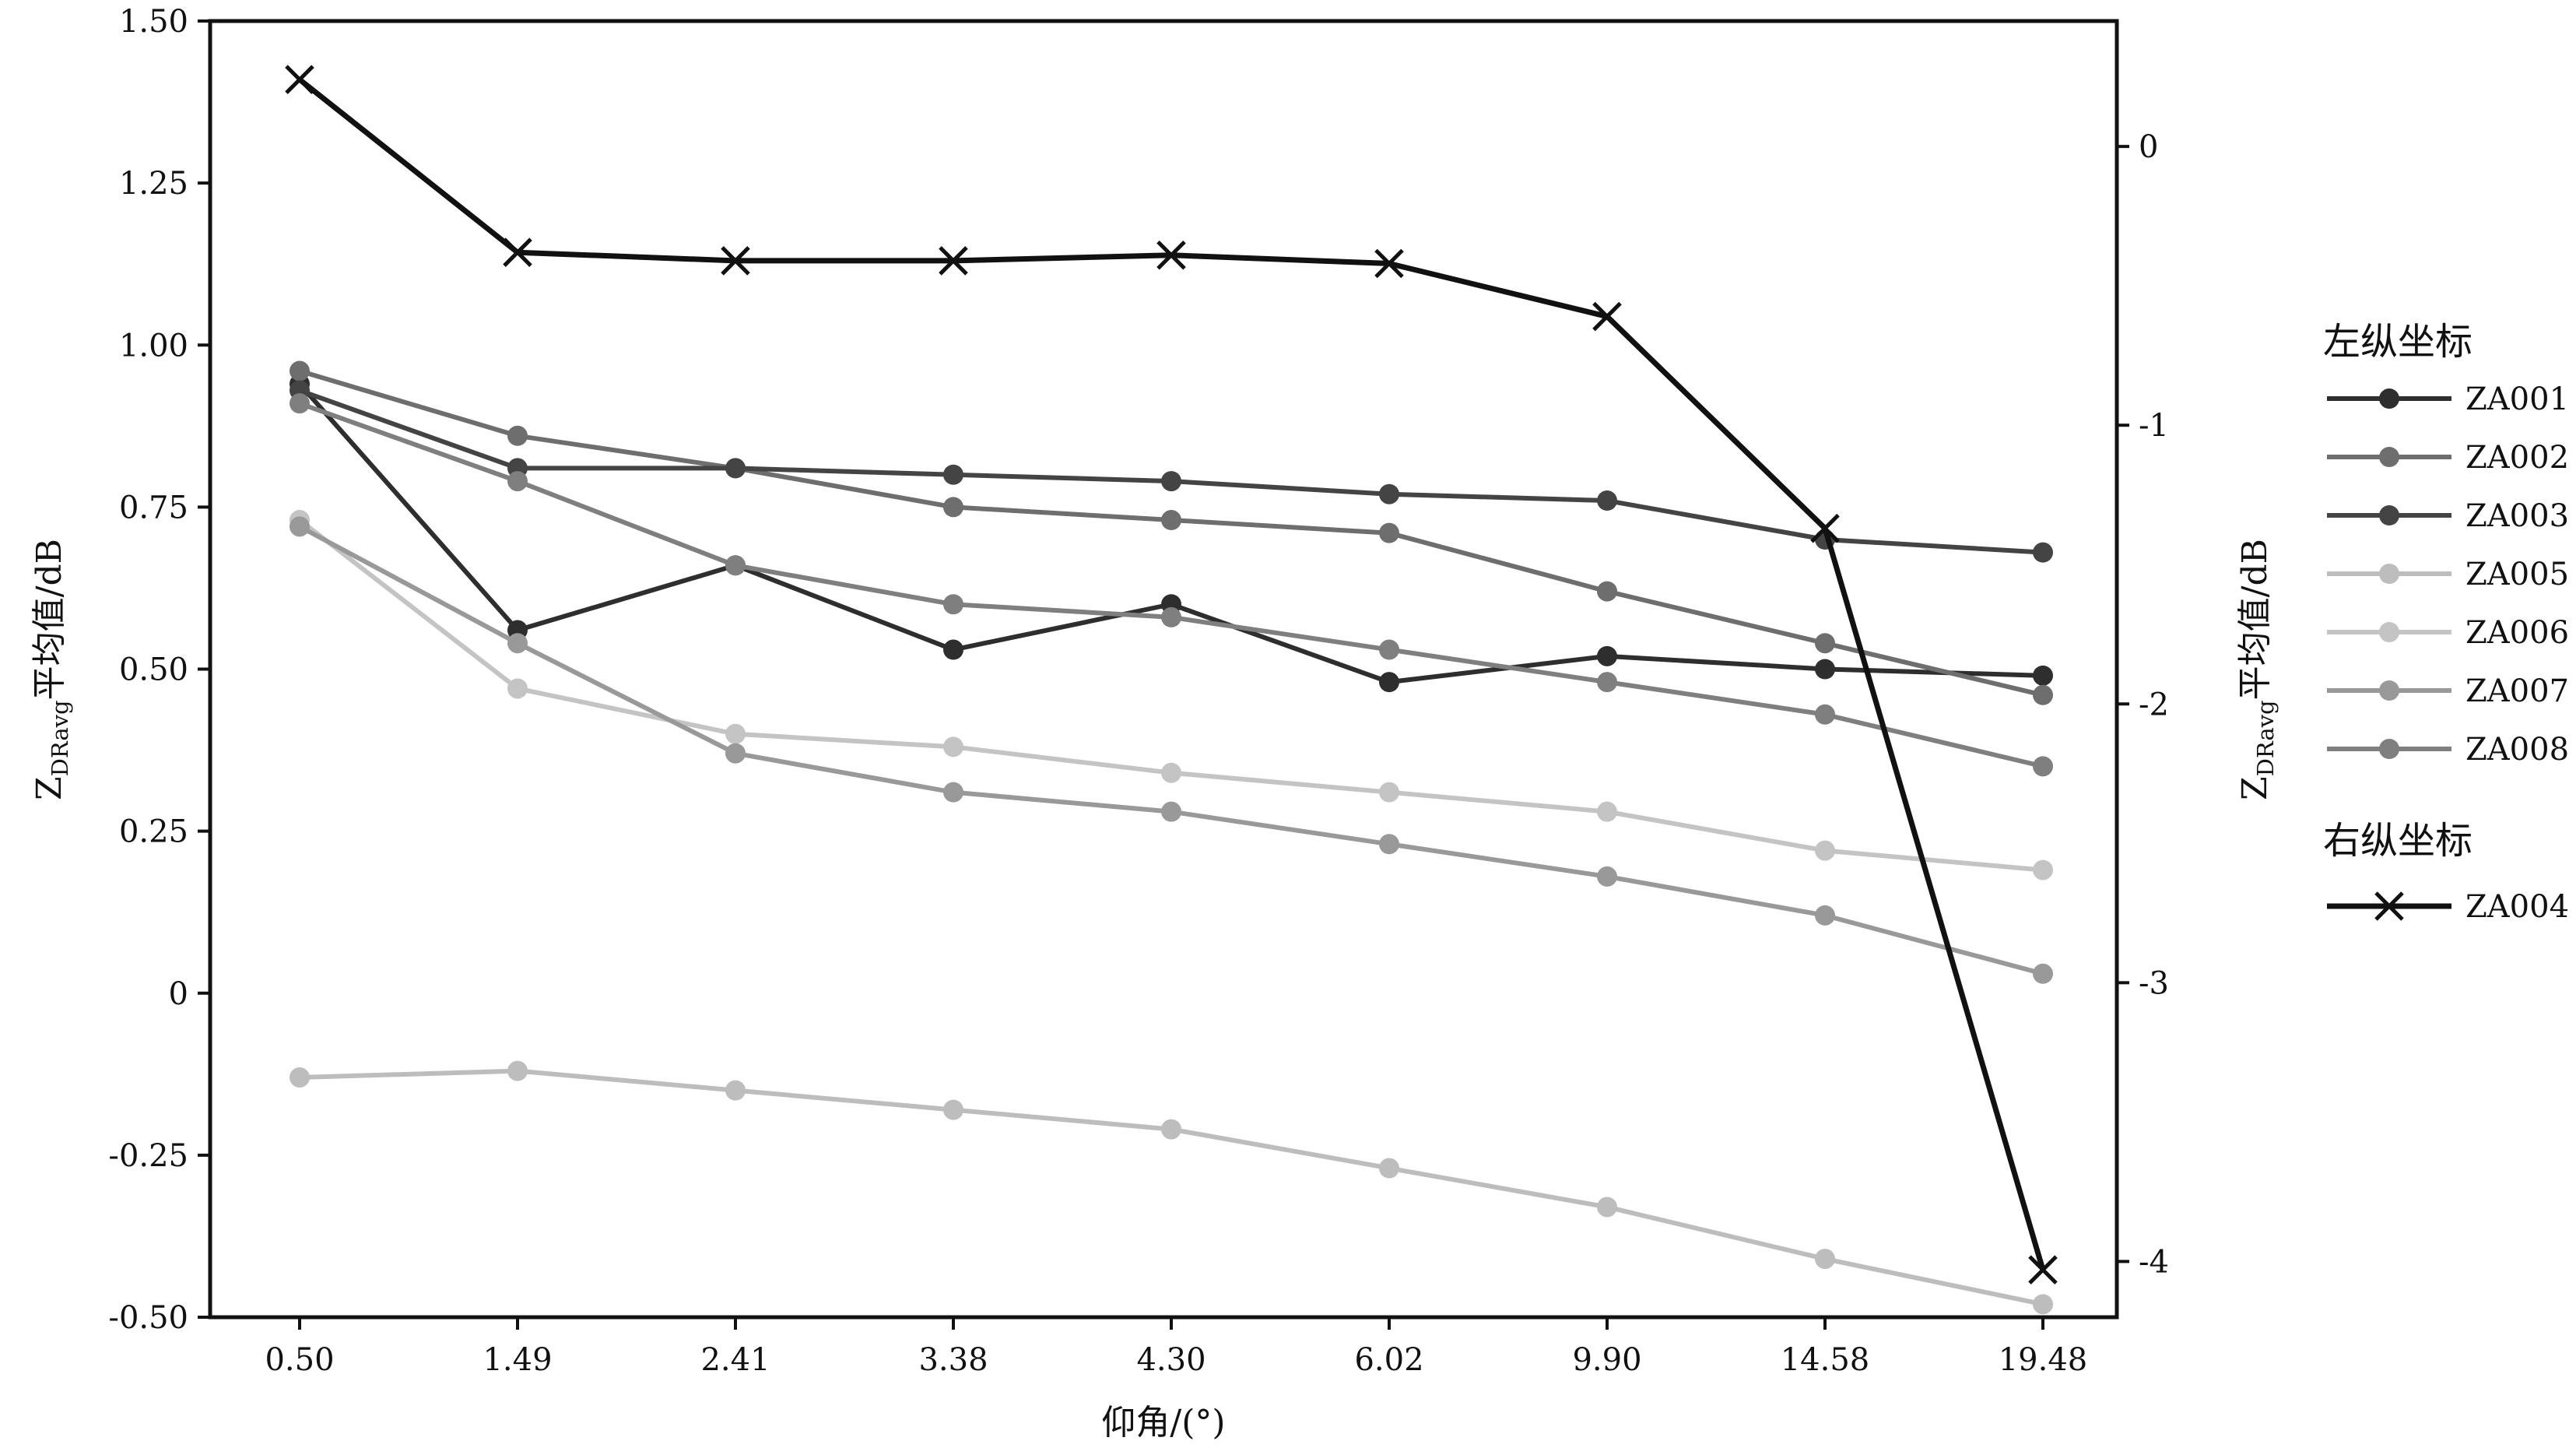 This screenshot has width=2576, height=1448. What do you see at coordinates (2448, 574) in the screenshot?
I see `legend-item-za005: ZA005` at bounding box center [2448, 574].